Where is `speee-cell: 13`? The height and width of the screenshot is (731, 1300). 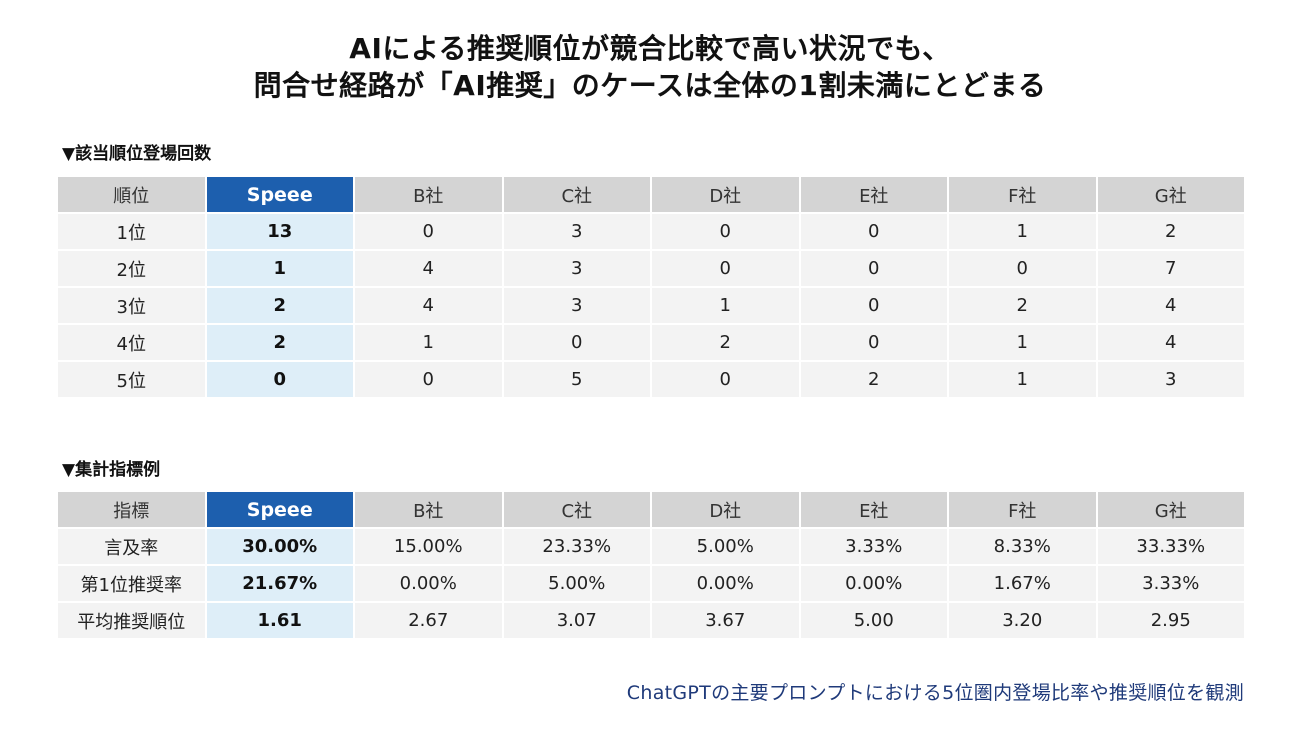 speee-cell: 13 is located at coordinates (279, 231).